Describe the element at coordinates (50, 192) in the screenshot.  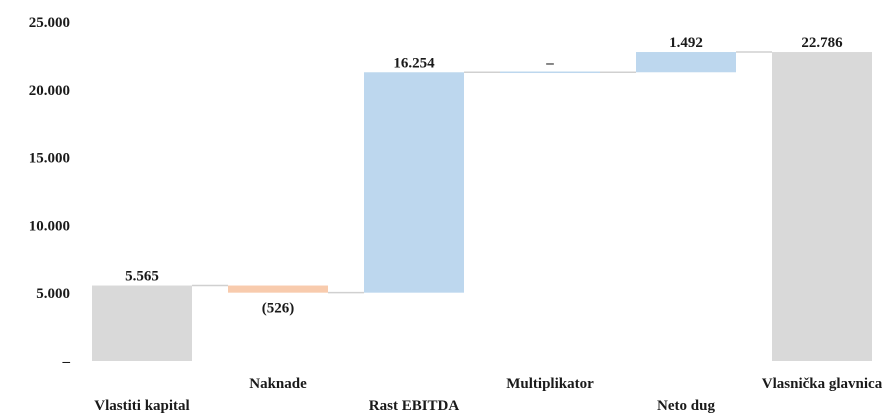
I see `y-axis-ticks: – 5.000 10.000 15.000 20.000 25.000` at that location.